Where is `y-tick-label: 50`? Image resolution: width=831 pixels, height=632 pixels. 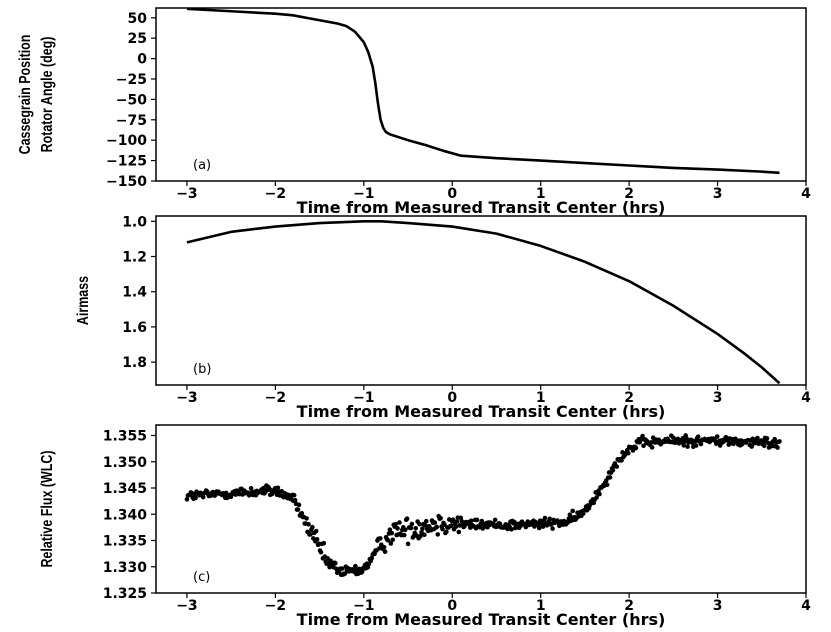
y-tick-label: 50 is located at coordinates (138, 19).